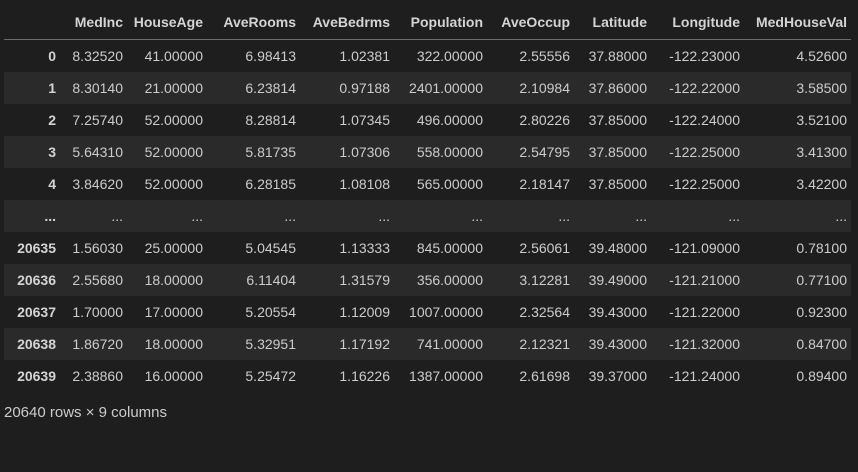  What do you see at coordinates (36, 312) in the screenshot?
I see `row-index: 20637` at bounding box center [36, 312].